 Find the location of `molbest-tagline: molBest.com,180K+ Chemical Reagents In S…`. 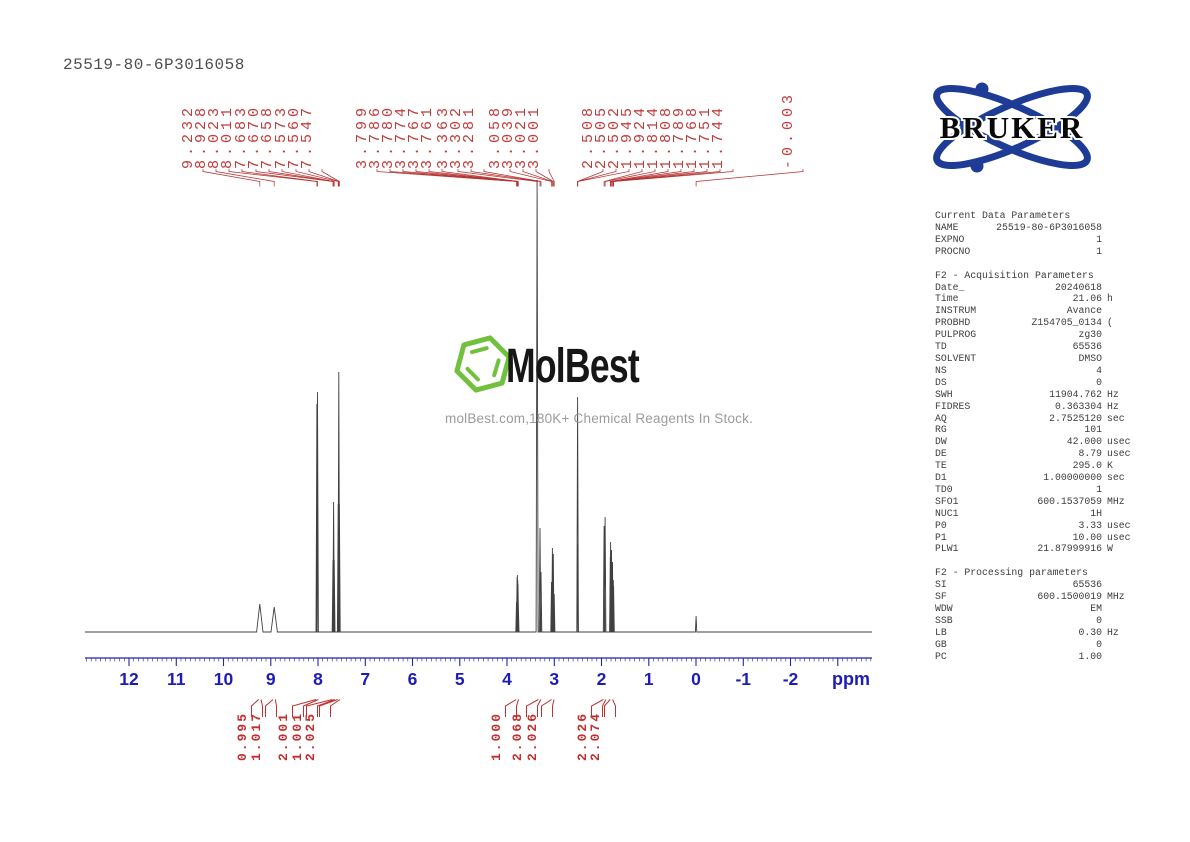

molbest-tagline: molBest.com,180K+ Chemical Reagents In S… is located at coordinates (599, 418).